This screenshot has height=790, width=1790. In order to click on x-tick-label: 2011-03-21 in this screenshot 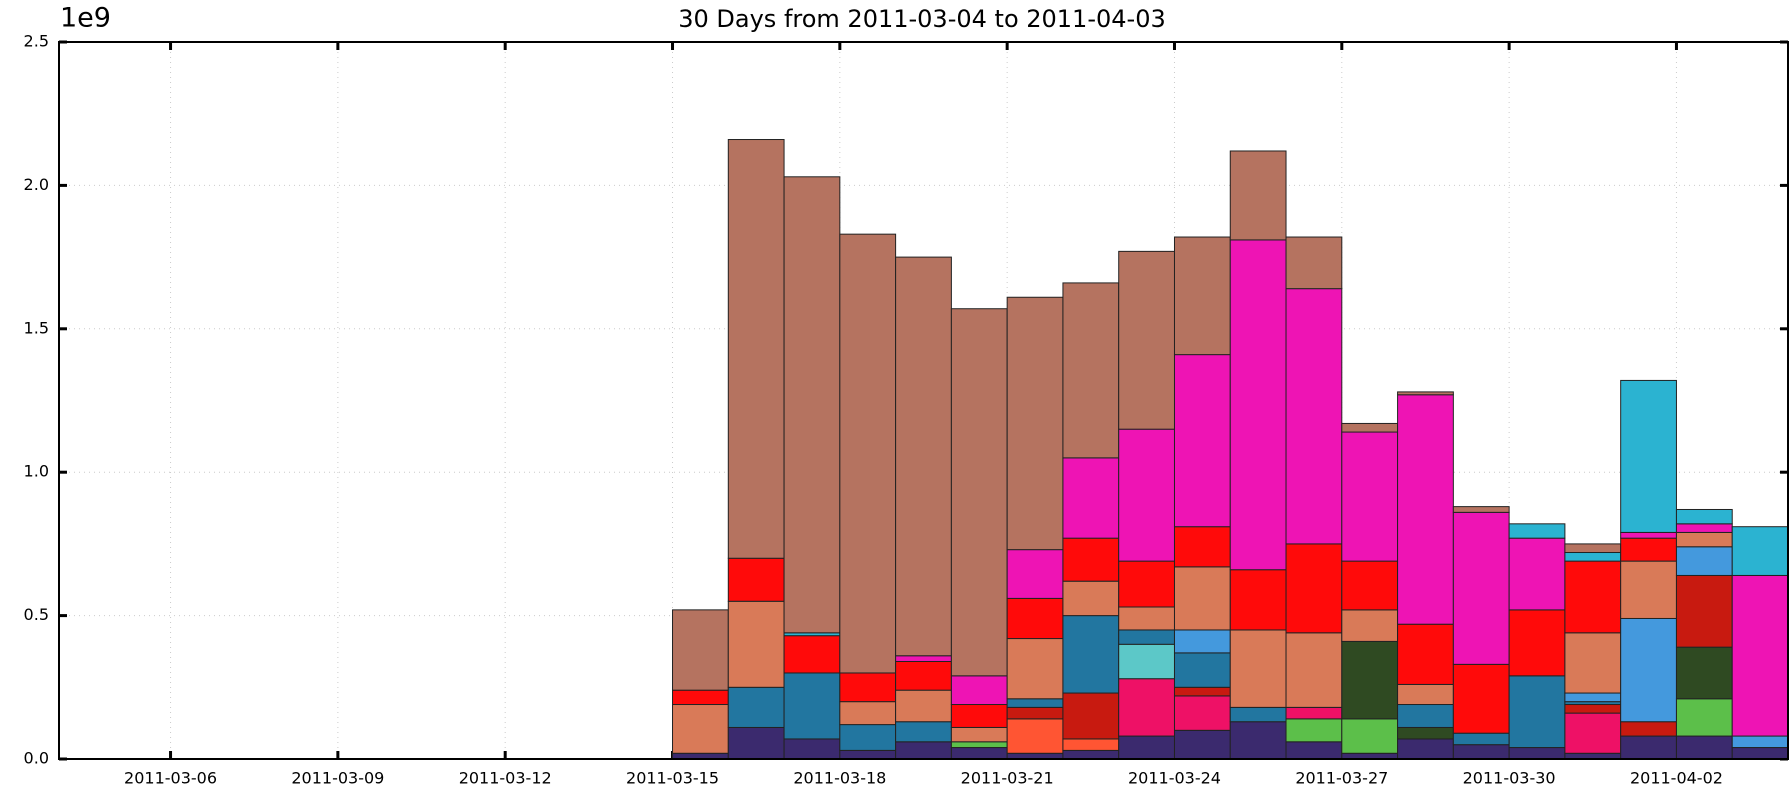, I will do `click(1007, 778)`.